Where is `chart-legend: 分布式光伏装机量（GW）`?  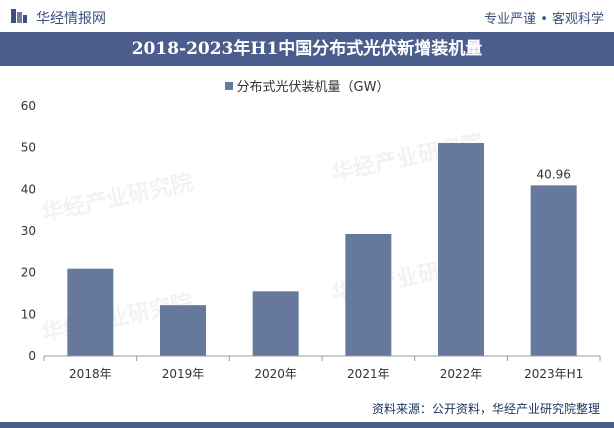 chart-legend: 分布式光伏装机量（GW） is located at coordinates (307, 85).